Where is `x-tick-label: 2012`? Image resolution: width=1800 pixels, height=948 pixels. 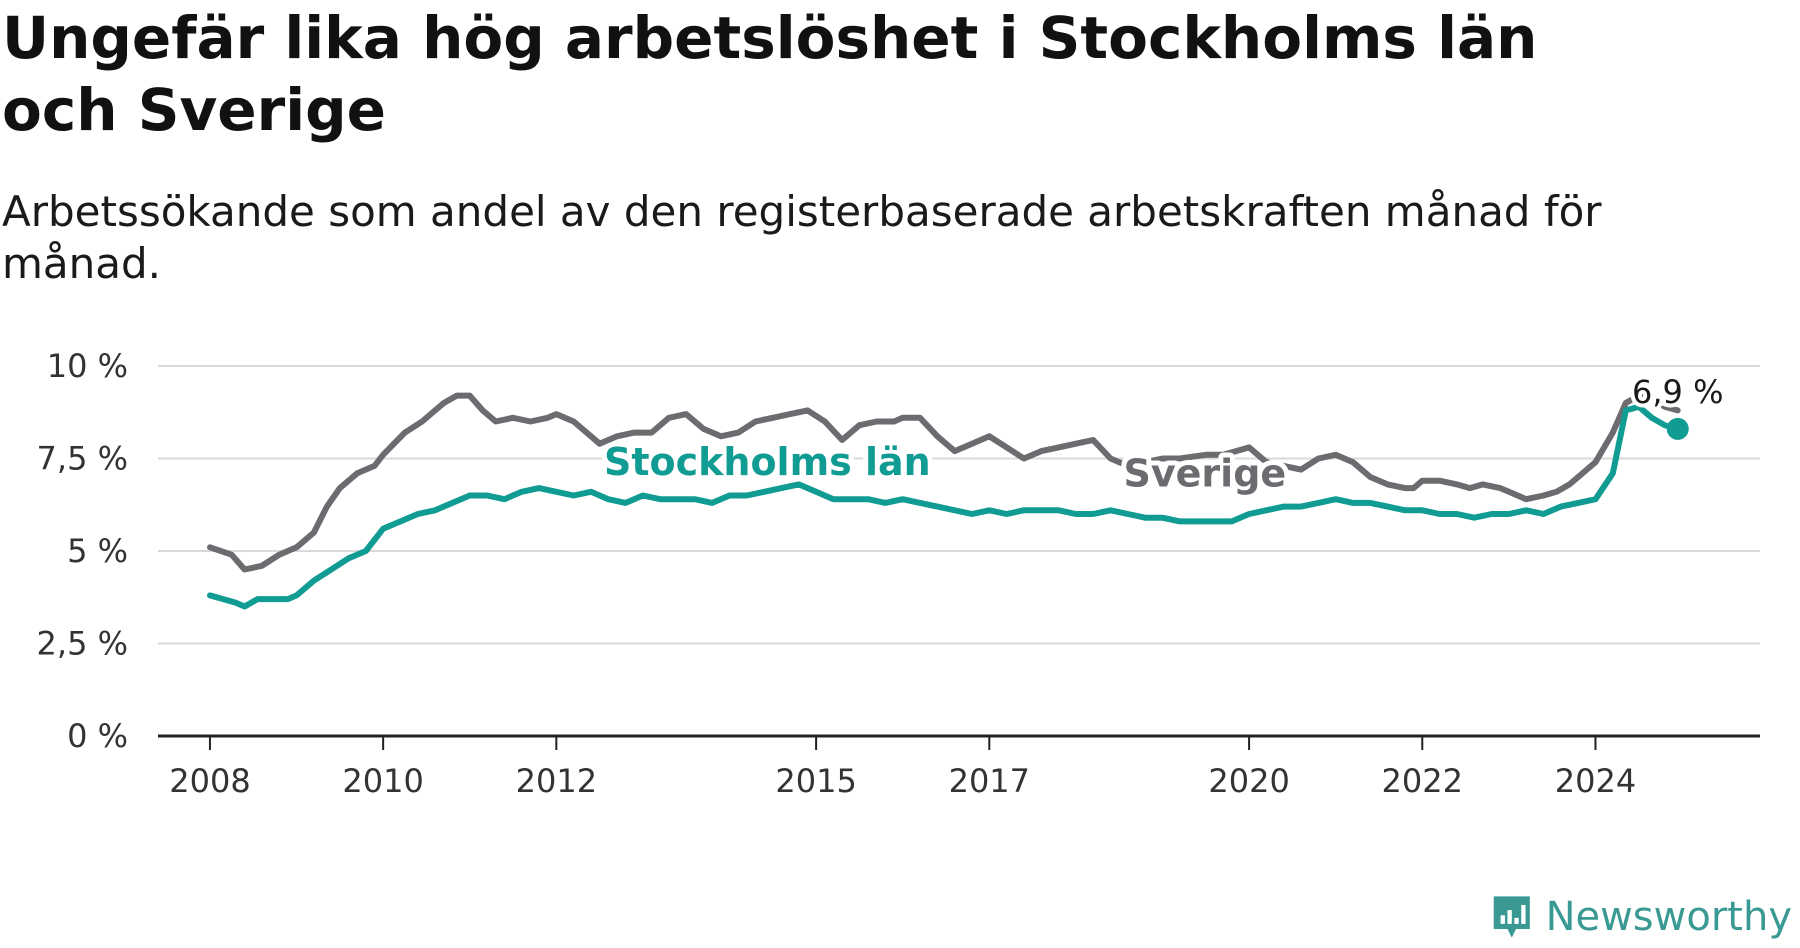
x-tick-label: 2012 is located at coordinates (556, 781).